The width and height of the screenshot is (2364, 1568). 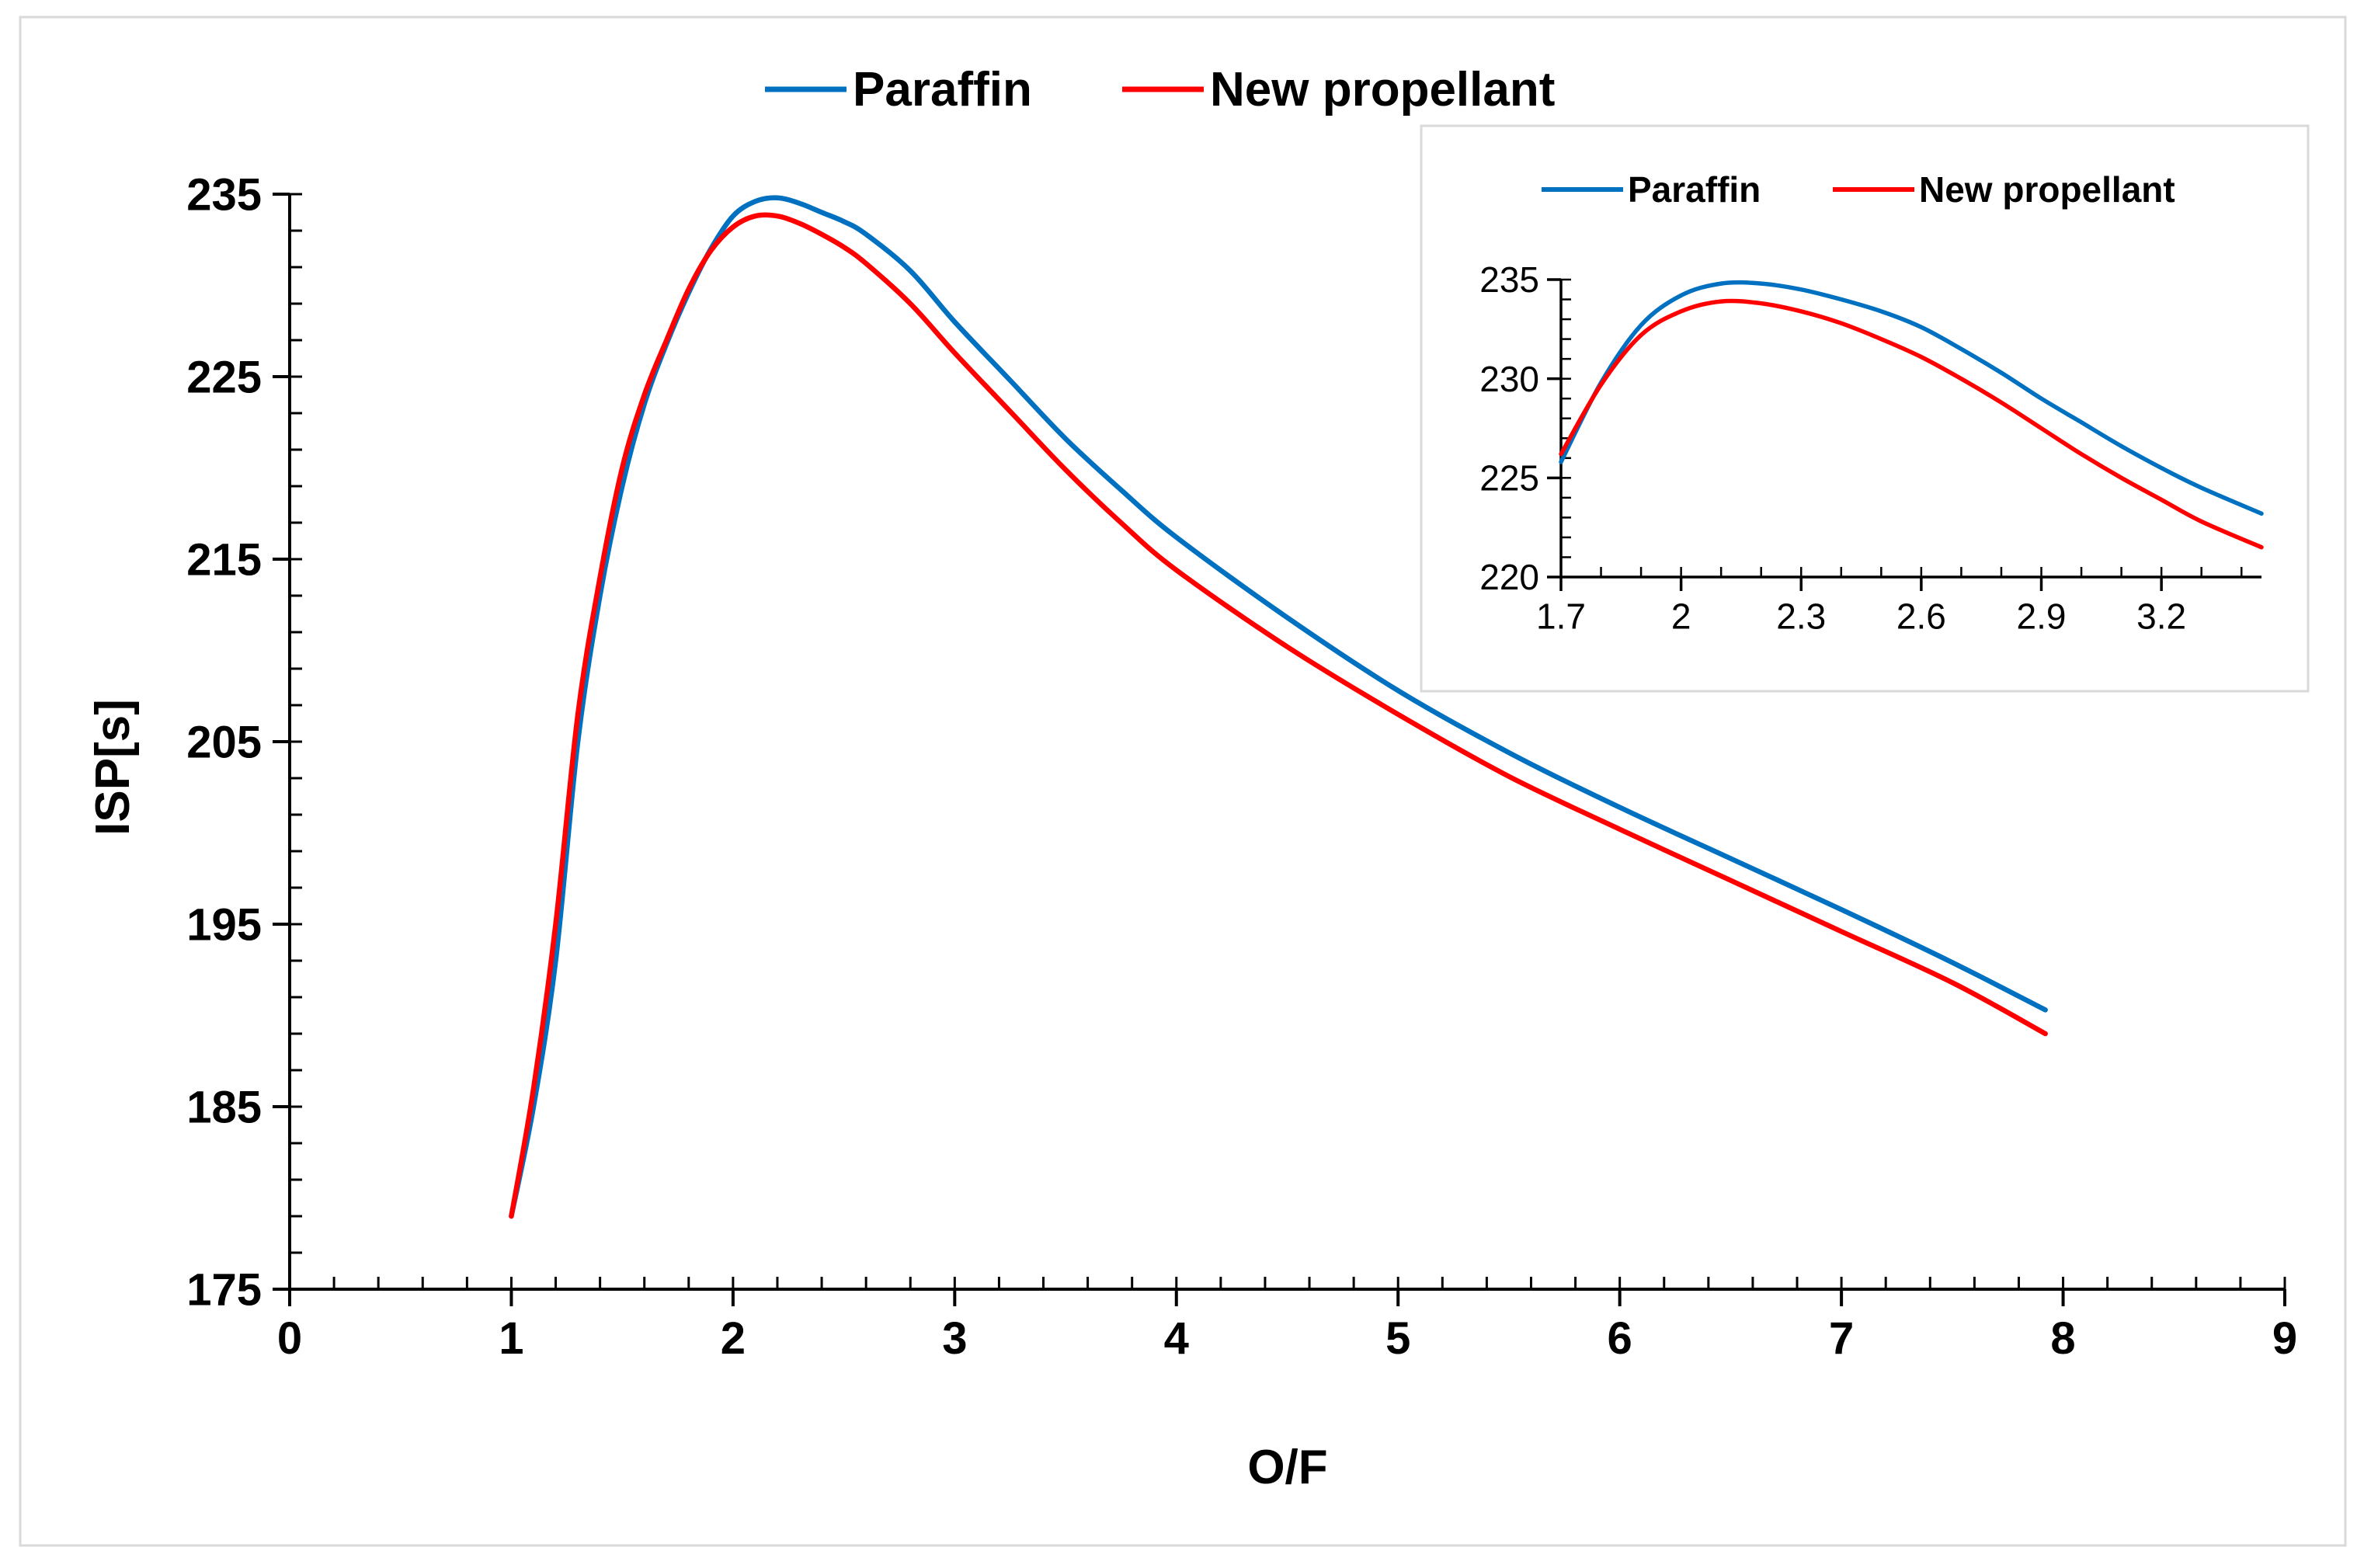 I want to click on main-y-tick-label: 195, so click(x=224, y=925).